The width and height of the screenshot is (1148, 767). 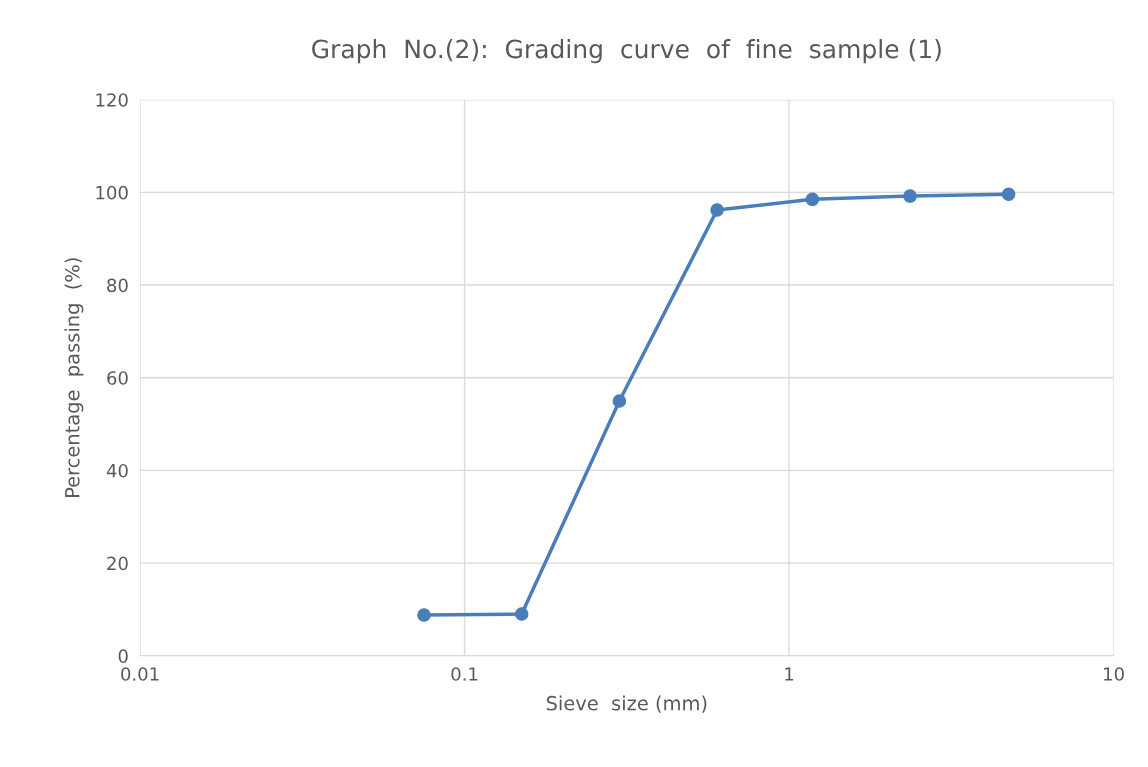 What do you see at coordinates (112, 100) in the screenshot?
I see `y-tick-label: 120` at bounding box center [112, 100].